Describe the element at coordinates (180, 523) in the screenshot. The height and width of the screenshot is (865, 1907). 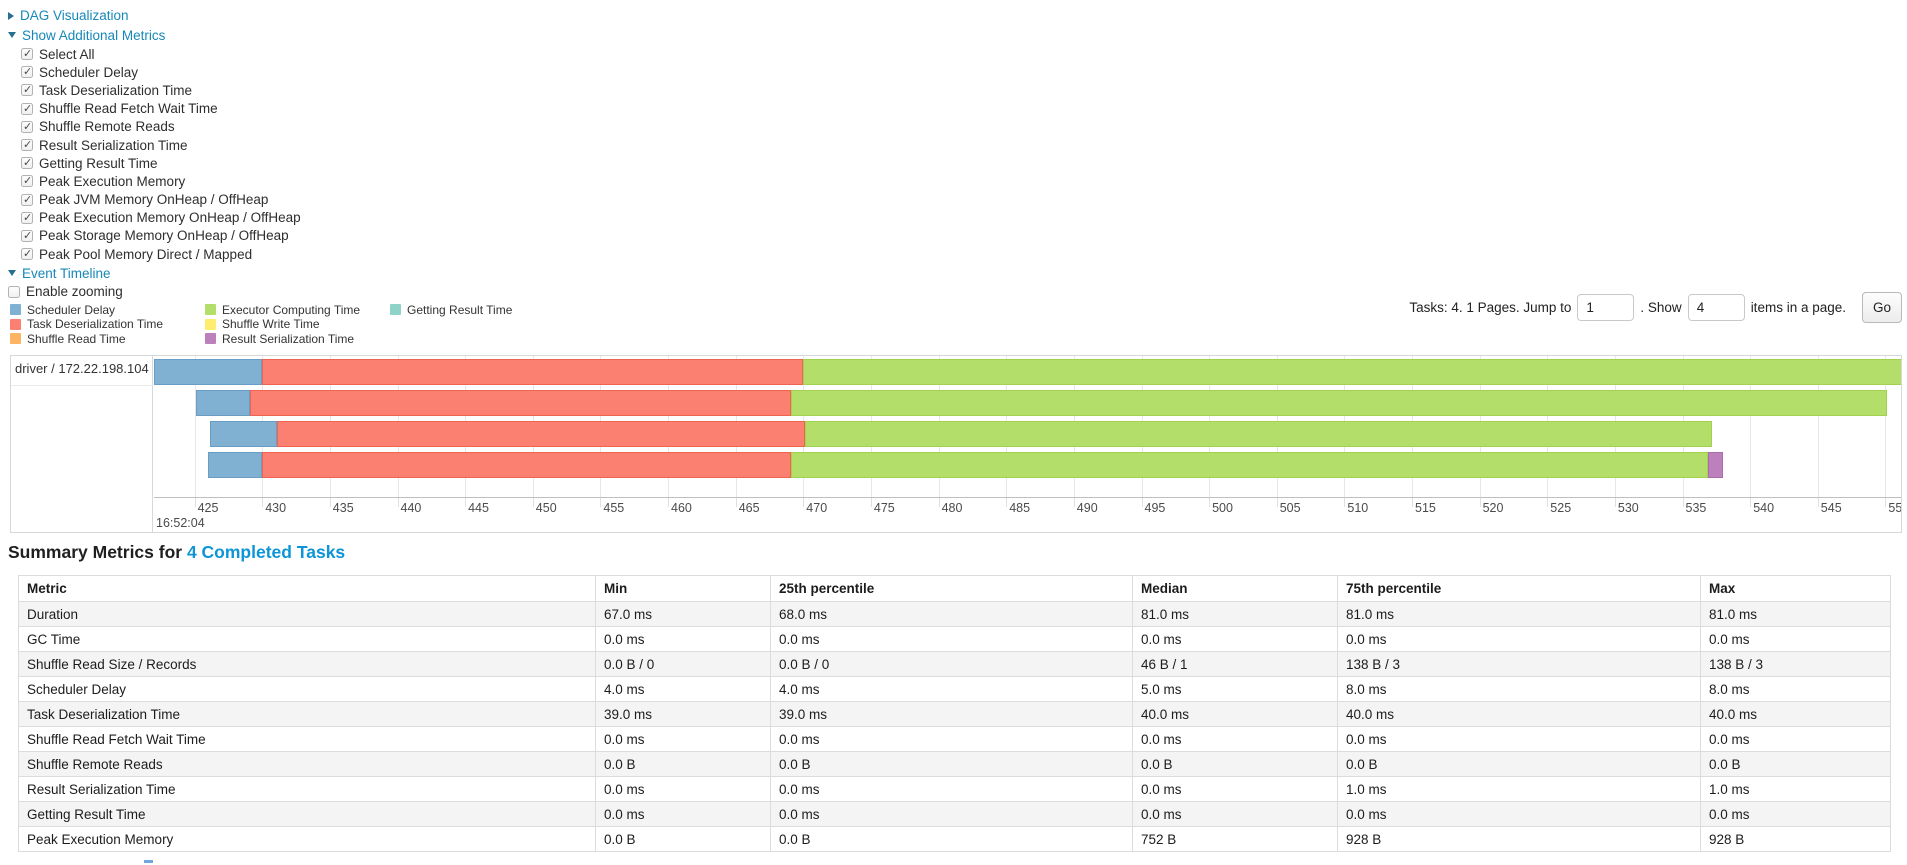
I see `axis-base-time-label: 16:52:04` at that location.